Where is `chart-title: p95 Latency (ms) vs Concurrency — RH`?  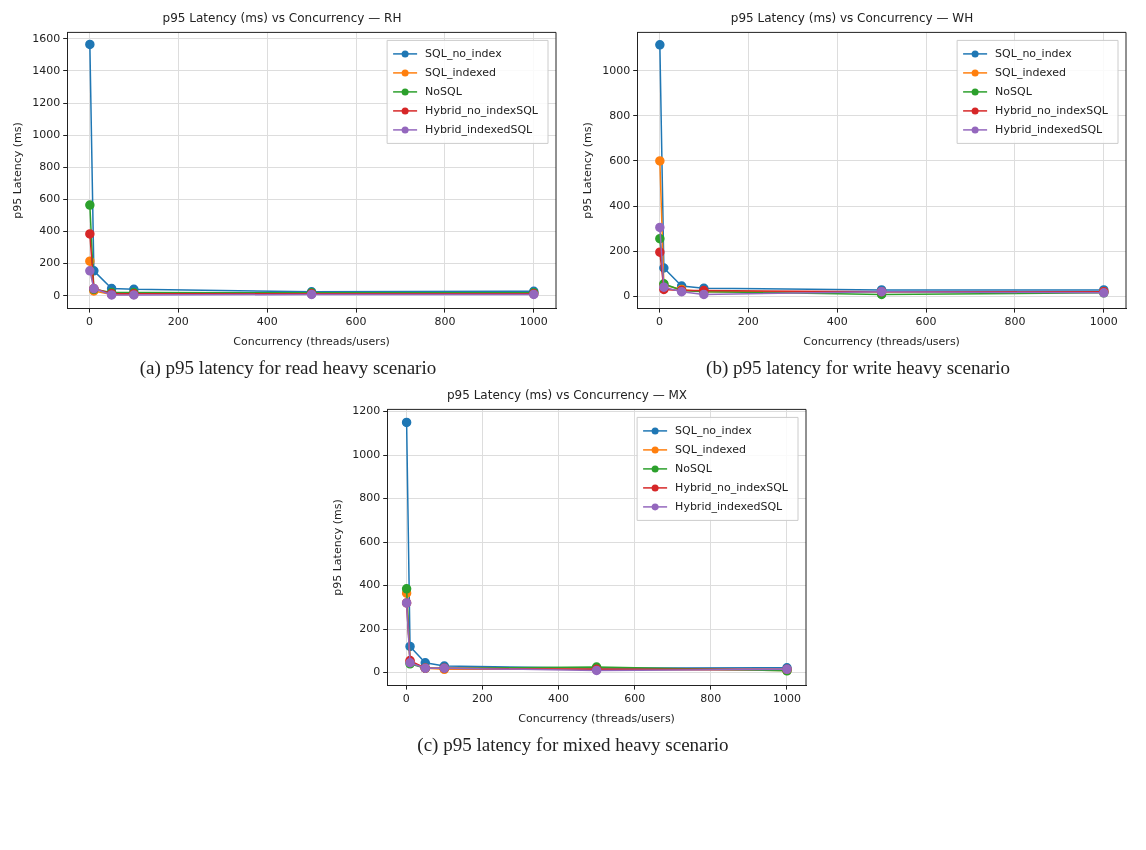
chart-title: p95 Latency (ms) vs Concurrency — RH is located at coordinates (282, 18).